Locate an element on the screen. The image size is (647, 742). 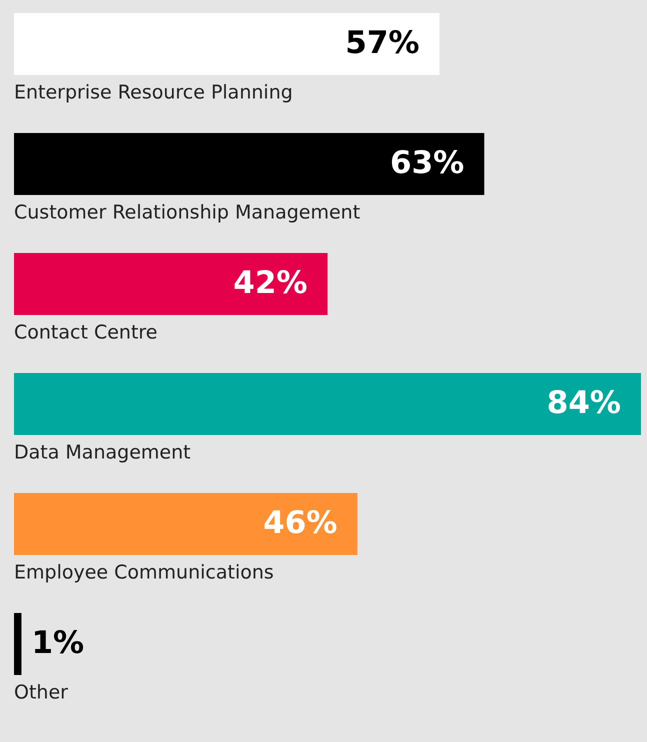
y-tick-label: Data Management is located at coordinates (102, 453).